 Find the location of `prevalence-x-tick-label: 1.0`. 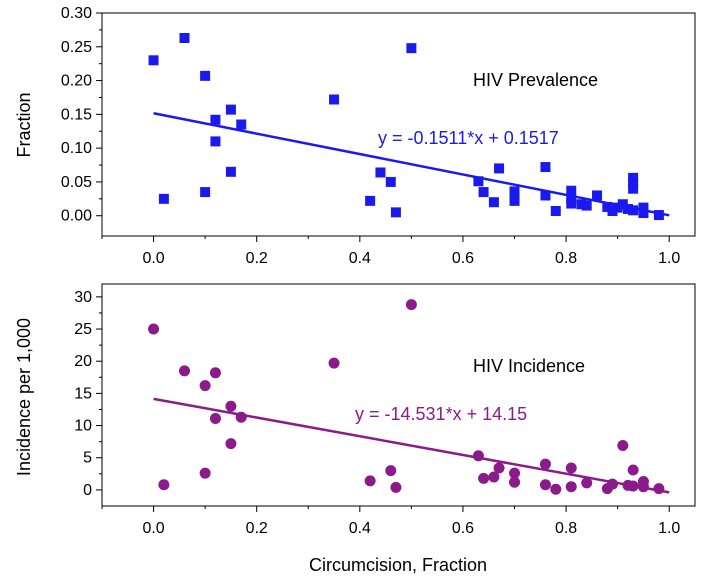

prevalence-x-tick-label: 1.0 is located at coordinates (669, 258).